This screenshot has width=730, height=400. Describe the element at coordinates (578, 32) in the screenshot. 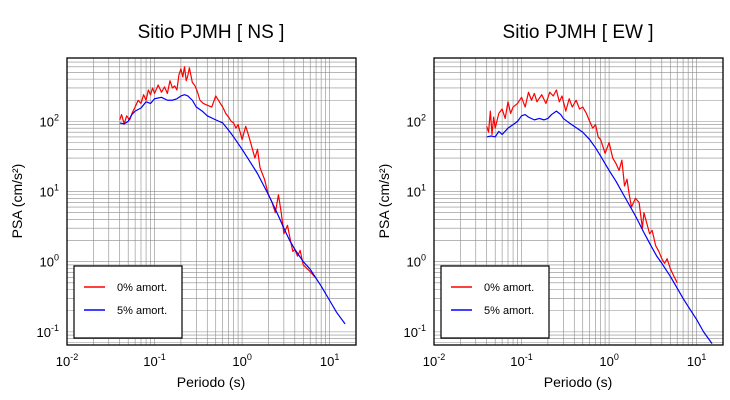

I see `chart-title: Sitio PJMH [ EW ]` at that location.